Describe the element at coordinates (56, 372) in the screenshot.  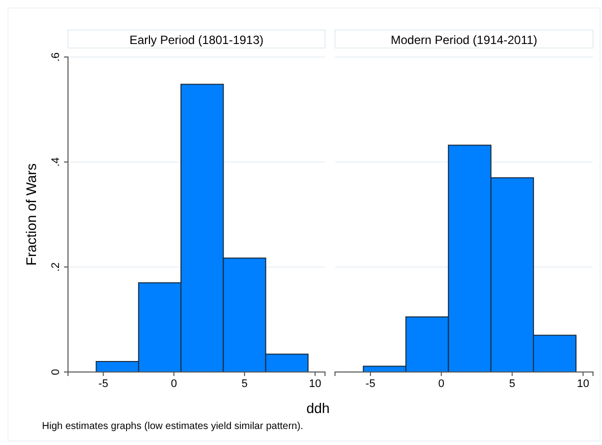
I see `y-tick-label: 0` at that location.